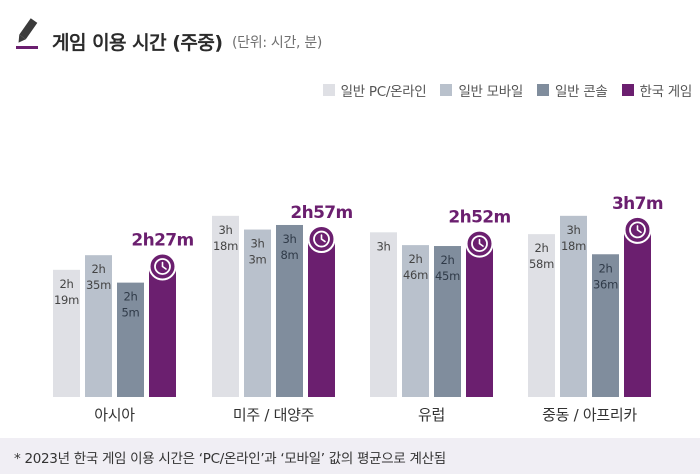 Image resolution: width=700 pixels, height=474 pixels. What do you see at coordinates (589, 415) in the screenshot?
I see `category-label: 중동 / 아프리카` at bounding box center [589, 415].